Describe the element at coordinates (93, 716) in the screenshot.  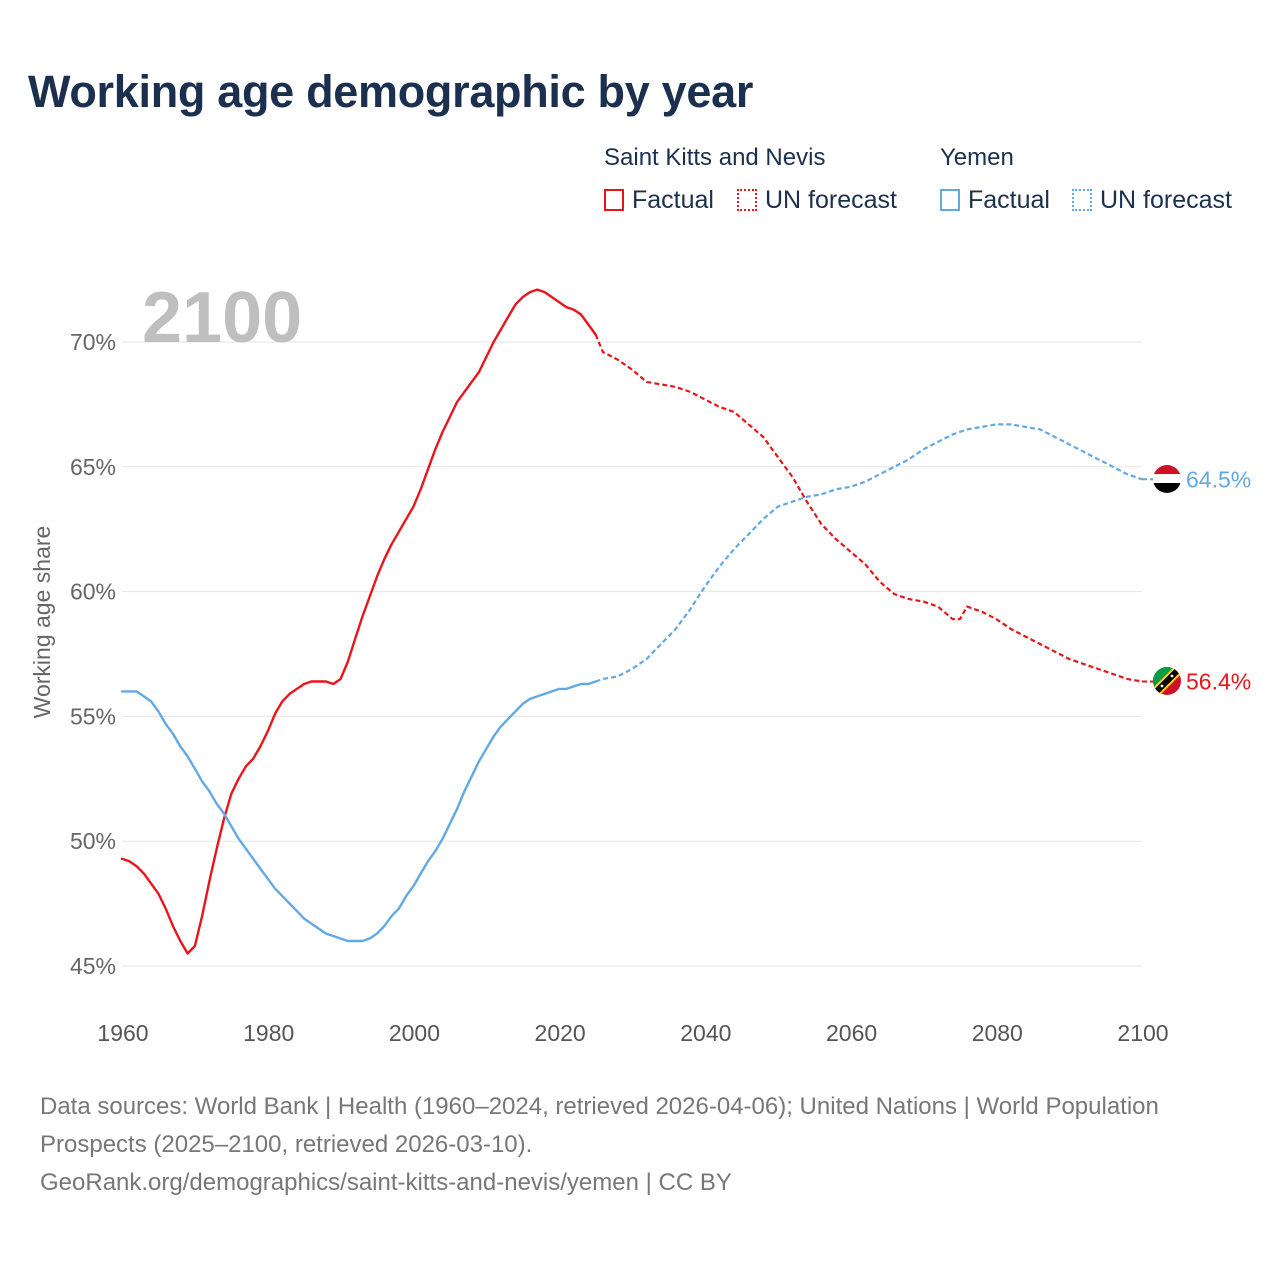
I see `y-tick-label: 55%` at that location.